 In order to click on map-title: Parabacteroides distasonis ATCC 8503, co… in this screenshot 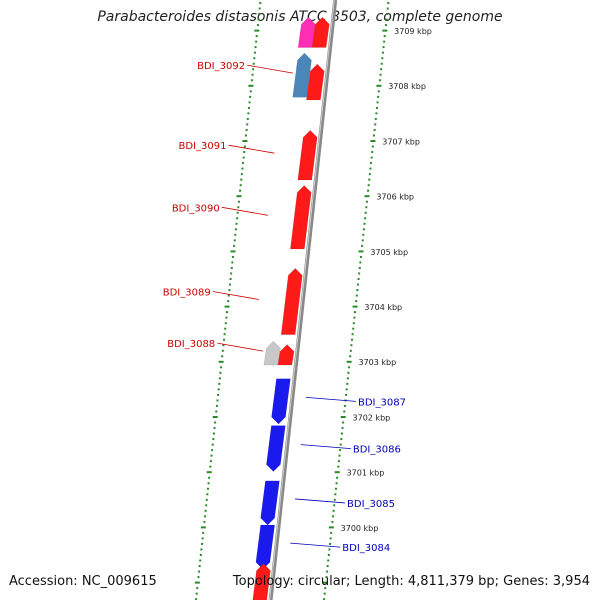, I will do `click(300, 17)`.